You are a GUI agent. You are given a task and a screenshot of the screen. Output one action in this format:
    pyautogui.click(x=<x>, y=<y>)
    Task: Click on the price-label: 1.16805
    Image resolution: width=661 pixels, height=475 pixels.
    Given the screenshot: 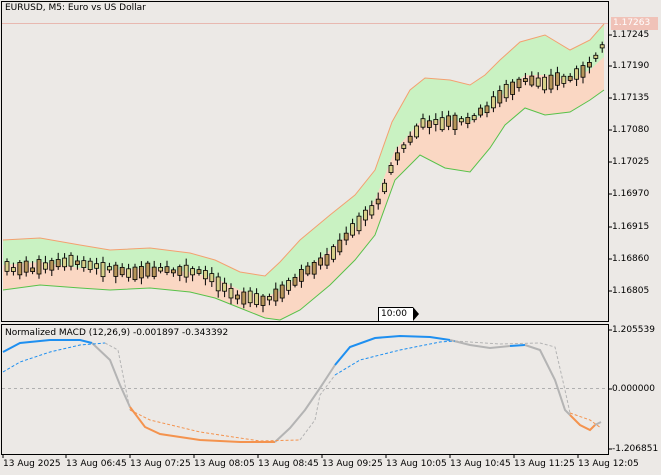 What is the action you would take?
    pyautogui.click(x=631, y=291)
    